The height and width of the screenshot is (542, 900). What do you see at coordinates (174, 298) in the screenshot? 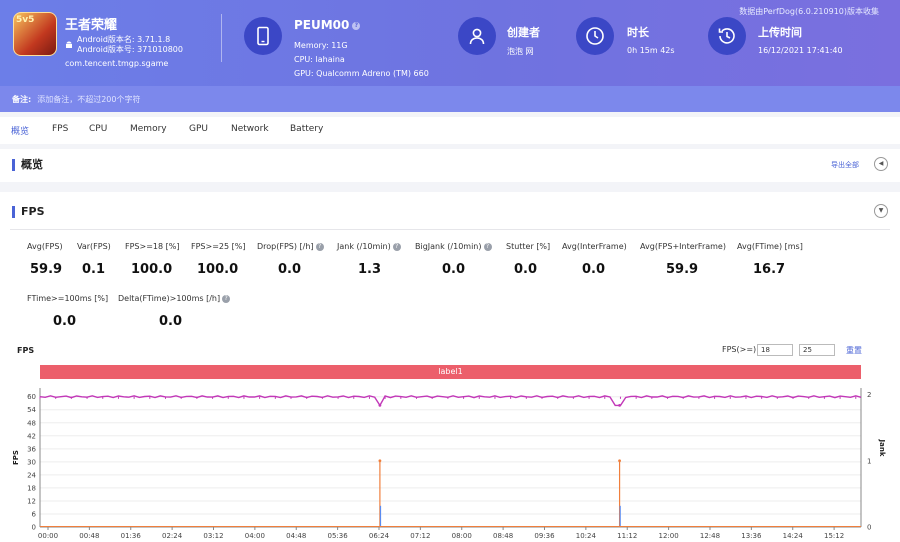
I see `metric-label: Delta(FTime)>100ms [/h]?` at bounding box center [174, 298].